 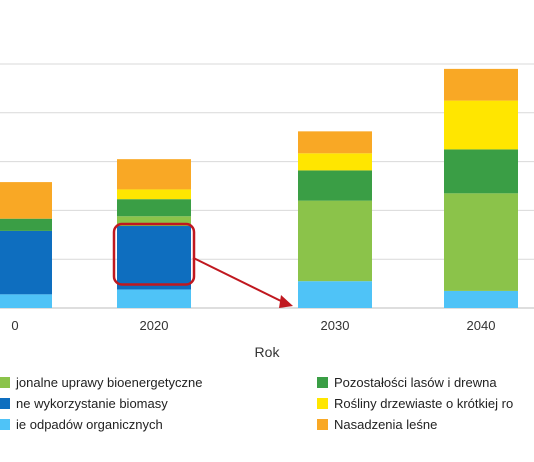 What do you see at coordinates (154, 325) in the screenshot?
I see `x-tick-label: 2020` at bounding box center [154, 325].